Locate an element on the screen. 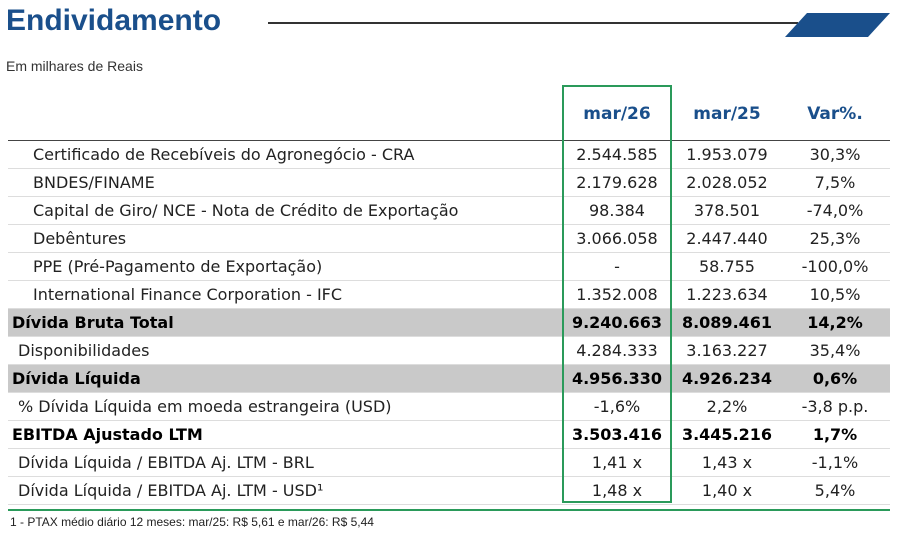 The image size is (898, 540). cell-value: 2.179.628 is located at coordinates (617, 182).